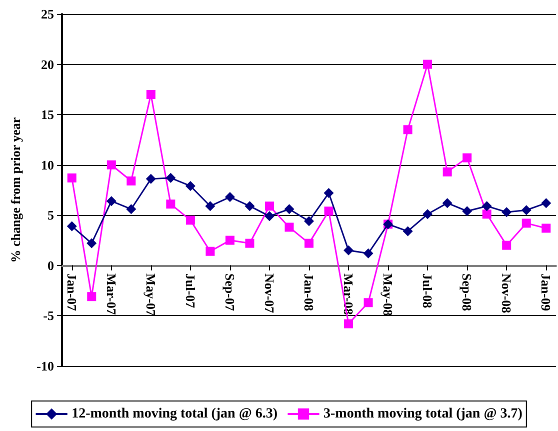 This screenshot has height=431, width=558. Describe the element at coordinates (506, 293) in the screenshot. I see `x-tick-label: Nov-08` at that location.